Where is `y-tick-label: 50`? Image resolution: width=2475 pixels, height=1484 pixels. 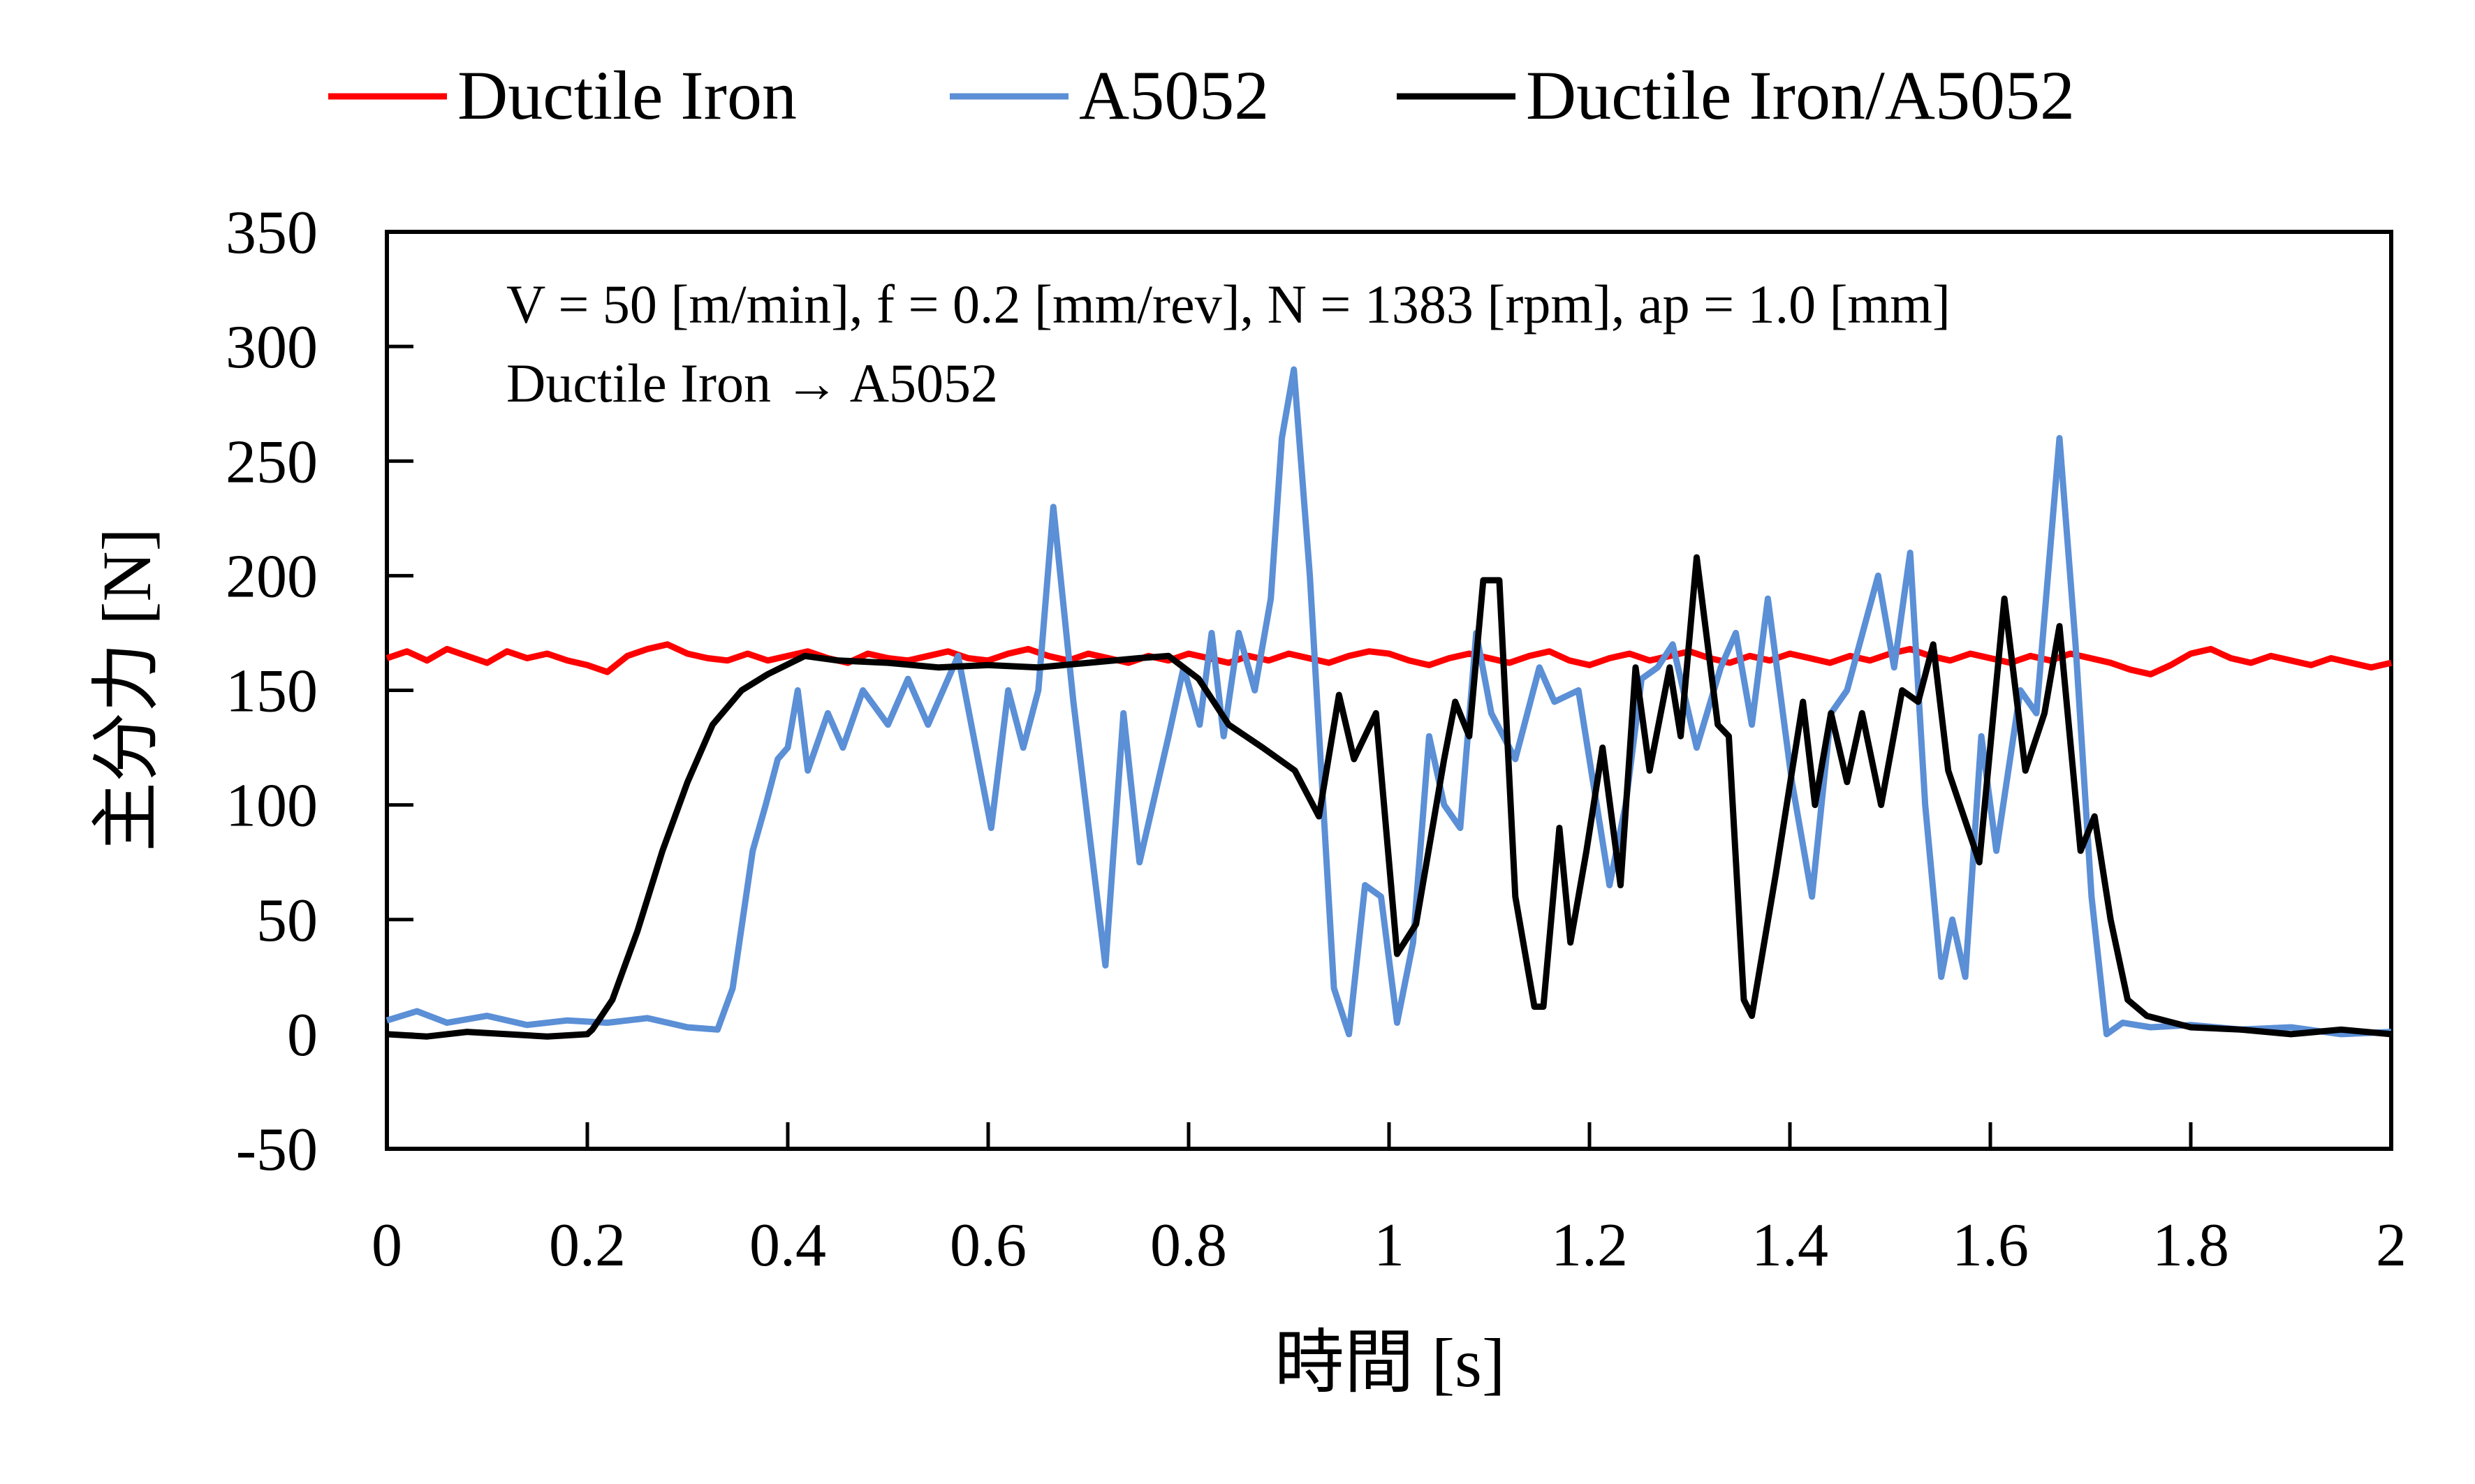
y-tick-label: 50 is located at coordinates (287, 921).